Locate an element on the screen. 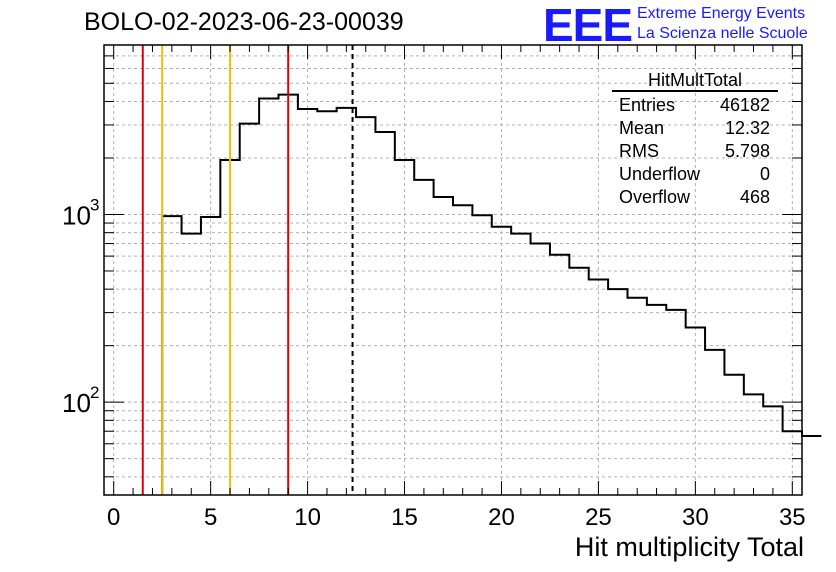 The image size is (836, 572). chart-title: BOLO-02-2023-06-23-00039 is located at coordinates (244, 22).